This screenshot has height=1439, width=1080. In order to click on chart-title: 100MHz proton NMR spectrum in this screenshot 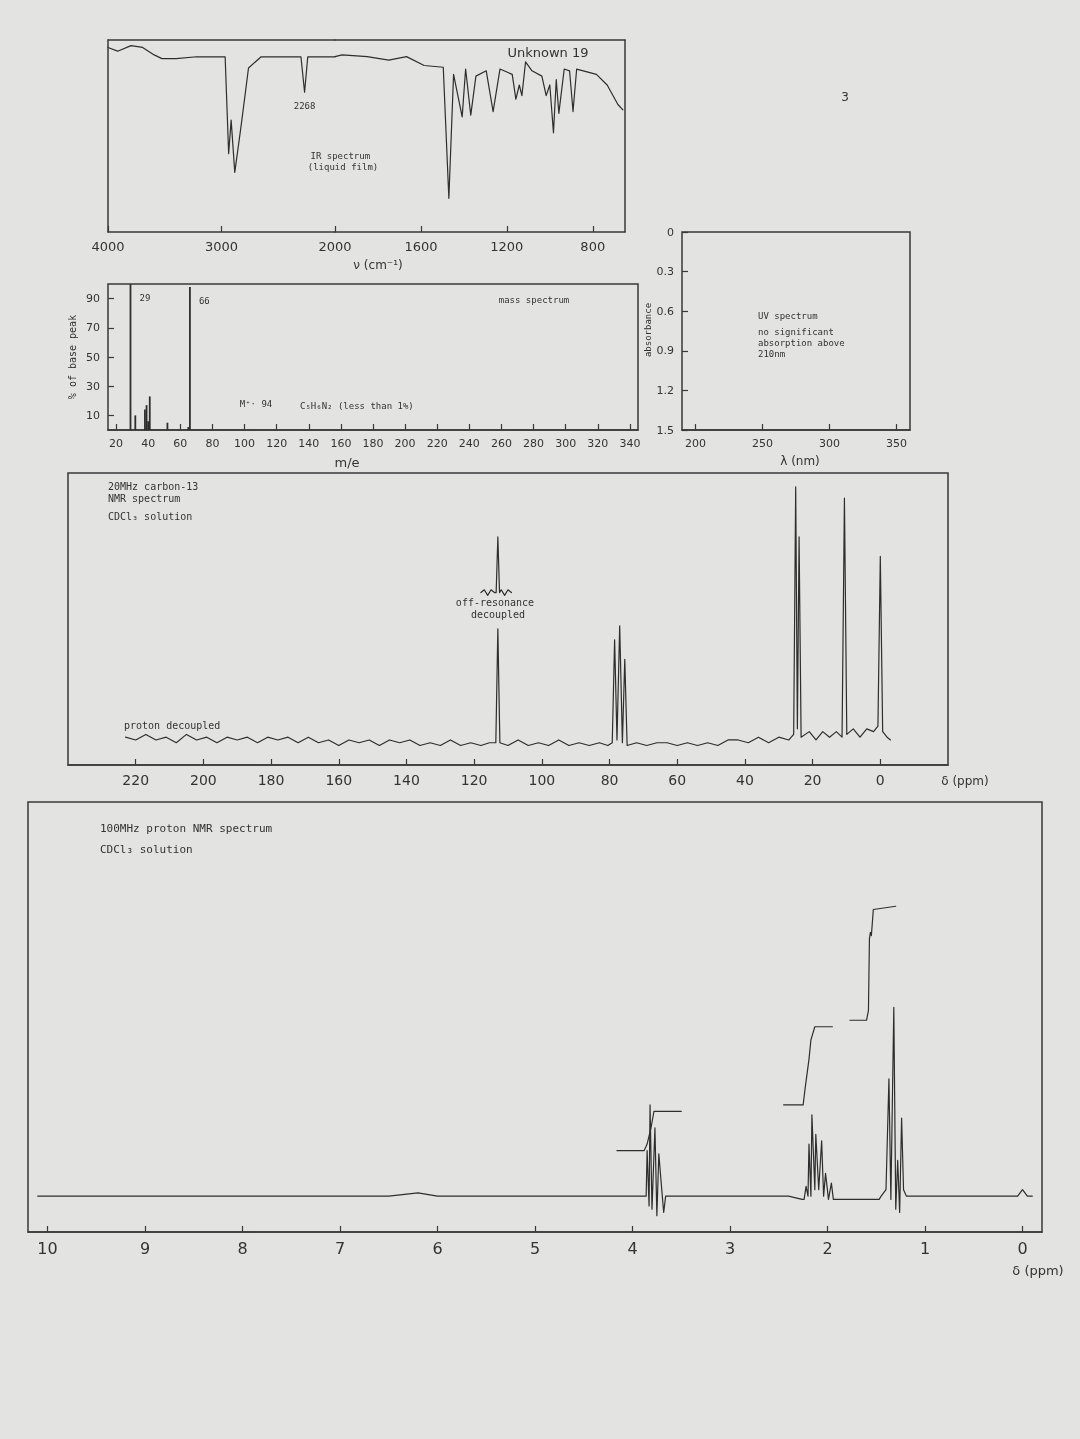, I will do `click(186, 828)`.